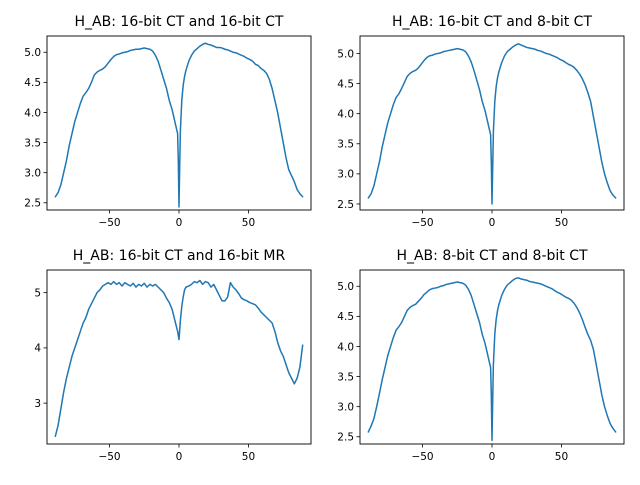  What do you see at coordinates (179, 22) in the screenshot?
I see `subplot-title: H_AB: 16-bit CT and 16-bit CT` at bounding box center [179, 22].